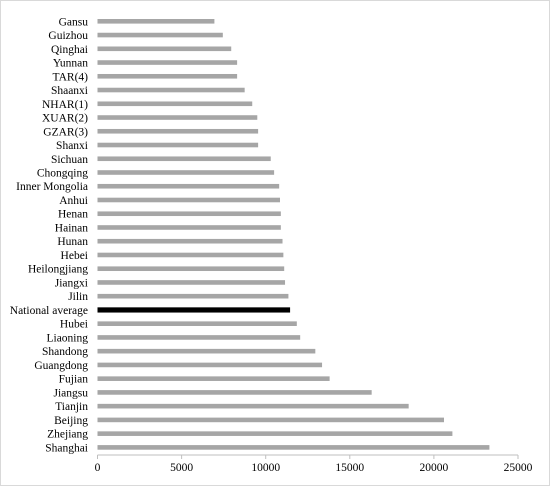 This screenshot has height=486, width=550. What do you see at coordinates (68, 36) in the screenshot?
I see `category-label-guizhou: Guizhou` at bounding box center [68, 36].